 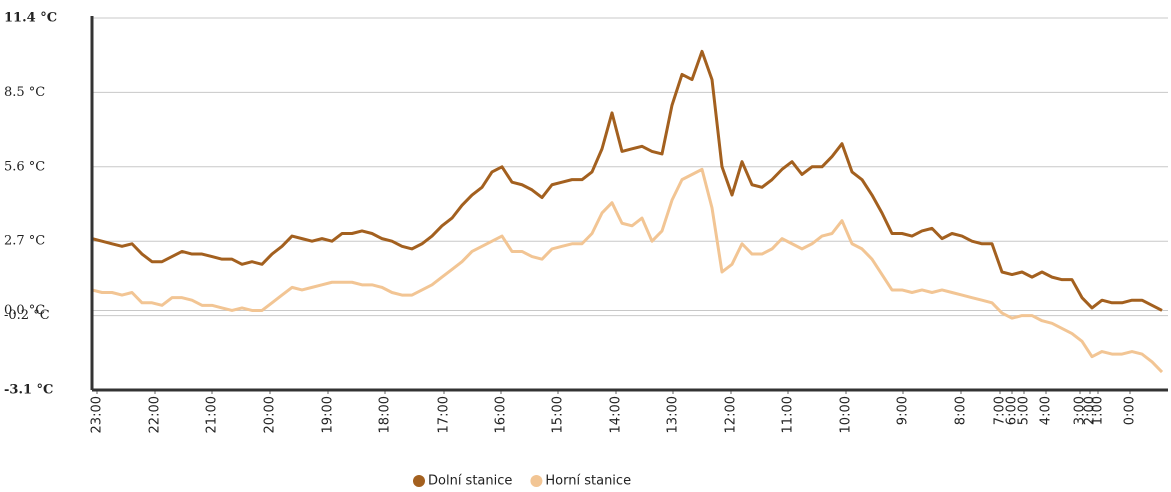 I want to click on legend-label: Dolní stanice, so click(x=470, y=481).